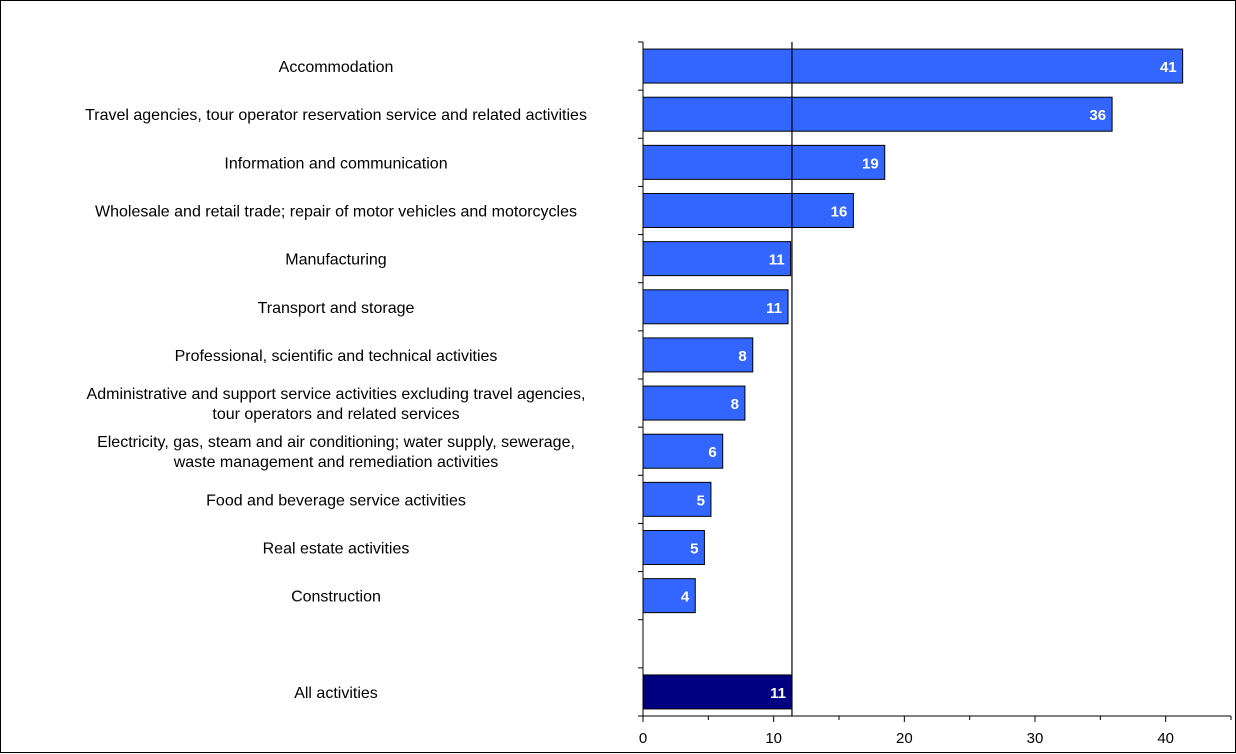  Describe the element at coordinates (870, 163) in the screenshot. I see `data-label: 19` at that location.